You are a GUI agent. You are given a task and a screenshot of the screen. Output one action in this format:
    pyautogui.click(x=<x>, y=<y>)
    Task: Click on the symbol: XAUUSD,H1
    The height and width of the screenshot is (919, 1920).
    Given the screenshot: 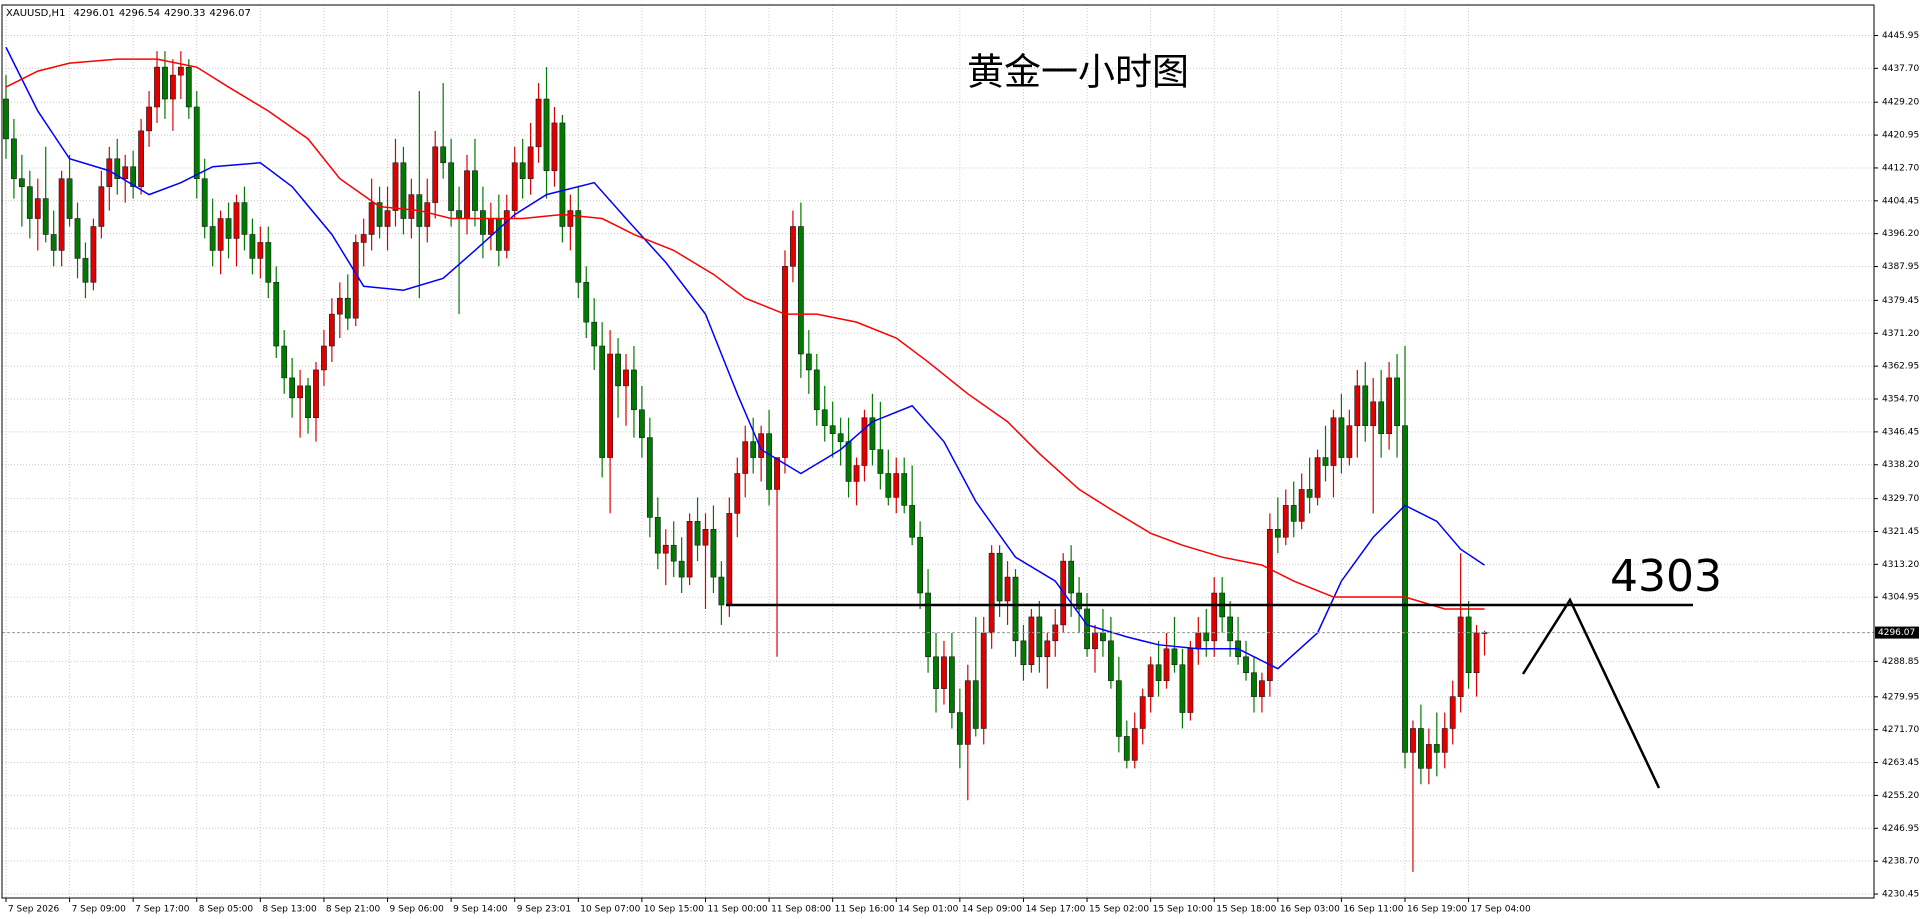 What is the action you would take?
    pyautogui.click(x=35, y=13)
    